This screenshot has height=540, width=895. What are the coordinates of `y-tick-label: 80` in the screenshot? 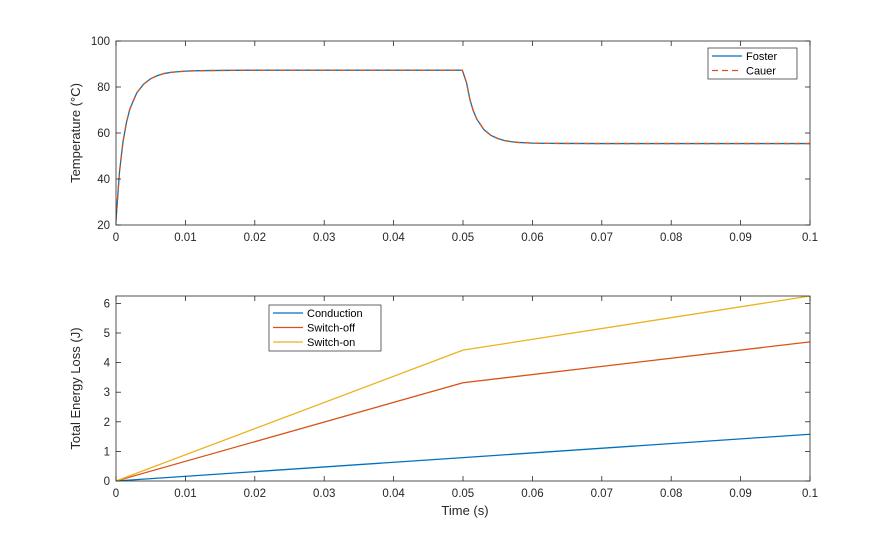 It's located at (103, 88).